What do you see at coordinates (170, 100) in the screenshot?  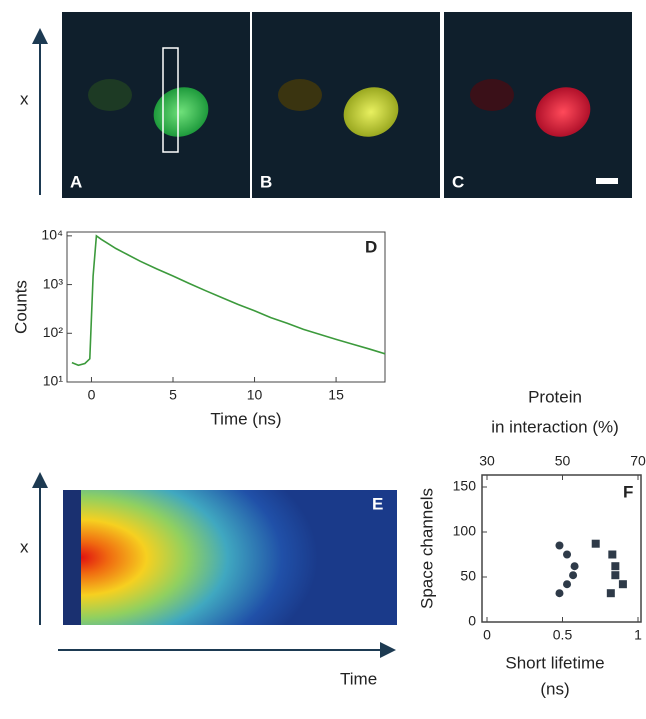 I see `roi-box` at bounding box center [170, 100].